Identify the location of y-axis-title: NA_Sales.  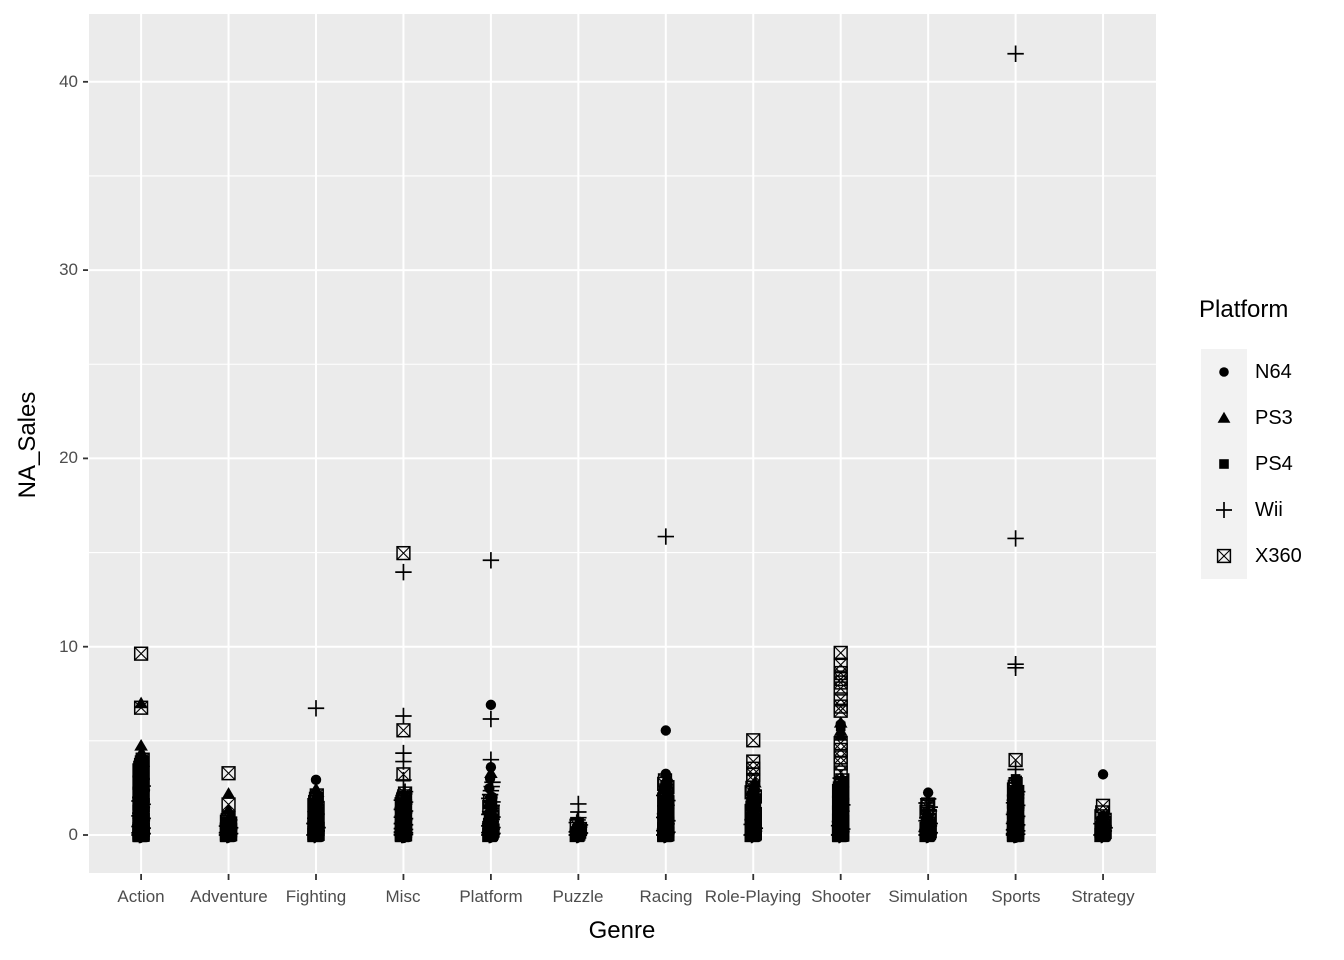
(27, 445).